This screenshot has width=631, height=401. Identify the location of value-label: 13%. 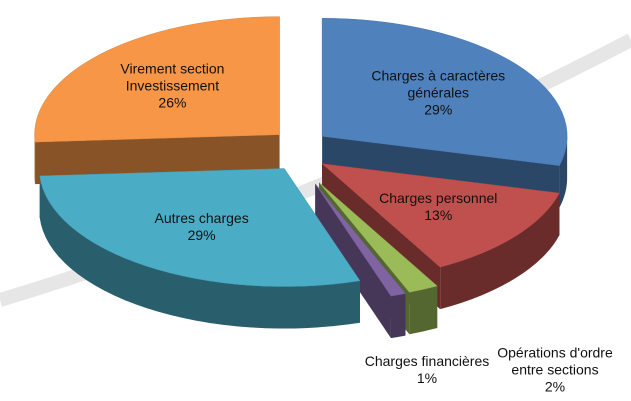
(438, 215).